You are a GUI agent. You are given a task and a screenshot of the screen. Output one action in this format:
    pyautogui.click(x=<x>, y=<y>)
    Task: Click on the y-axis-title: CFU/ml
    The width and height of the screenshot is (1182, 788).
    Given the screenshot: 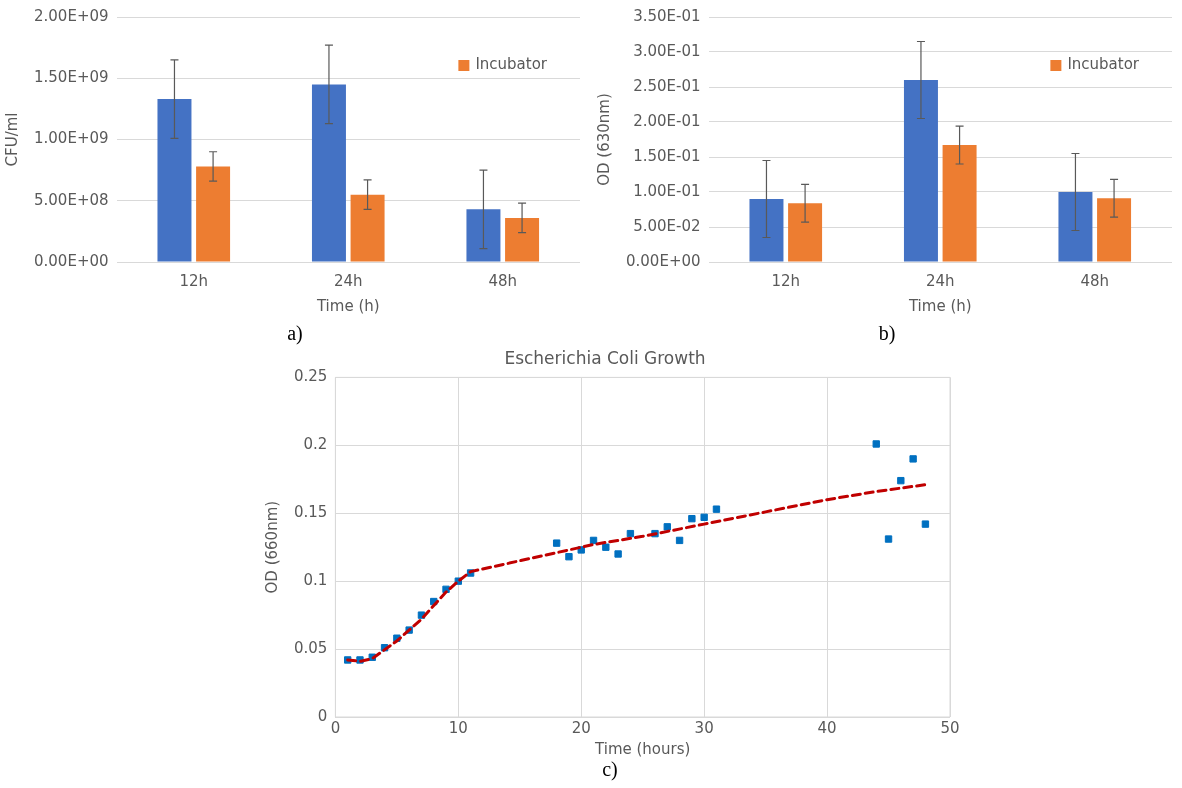 What is the action you would take?
    pyautogui.click(x=11, y=139)
    